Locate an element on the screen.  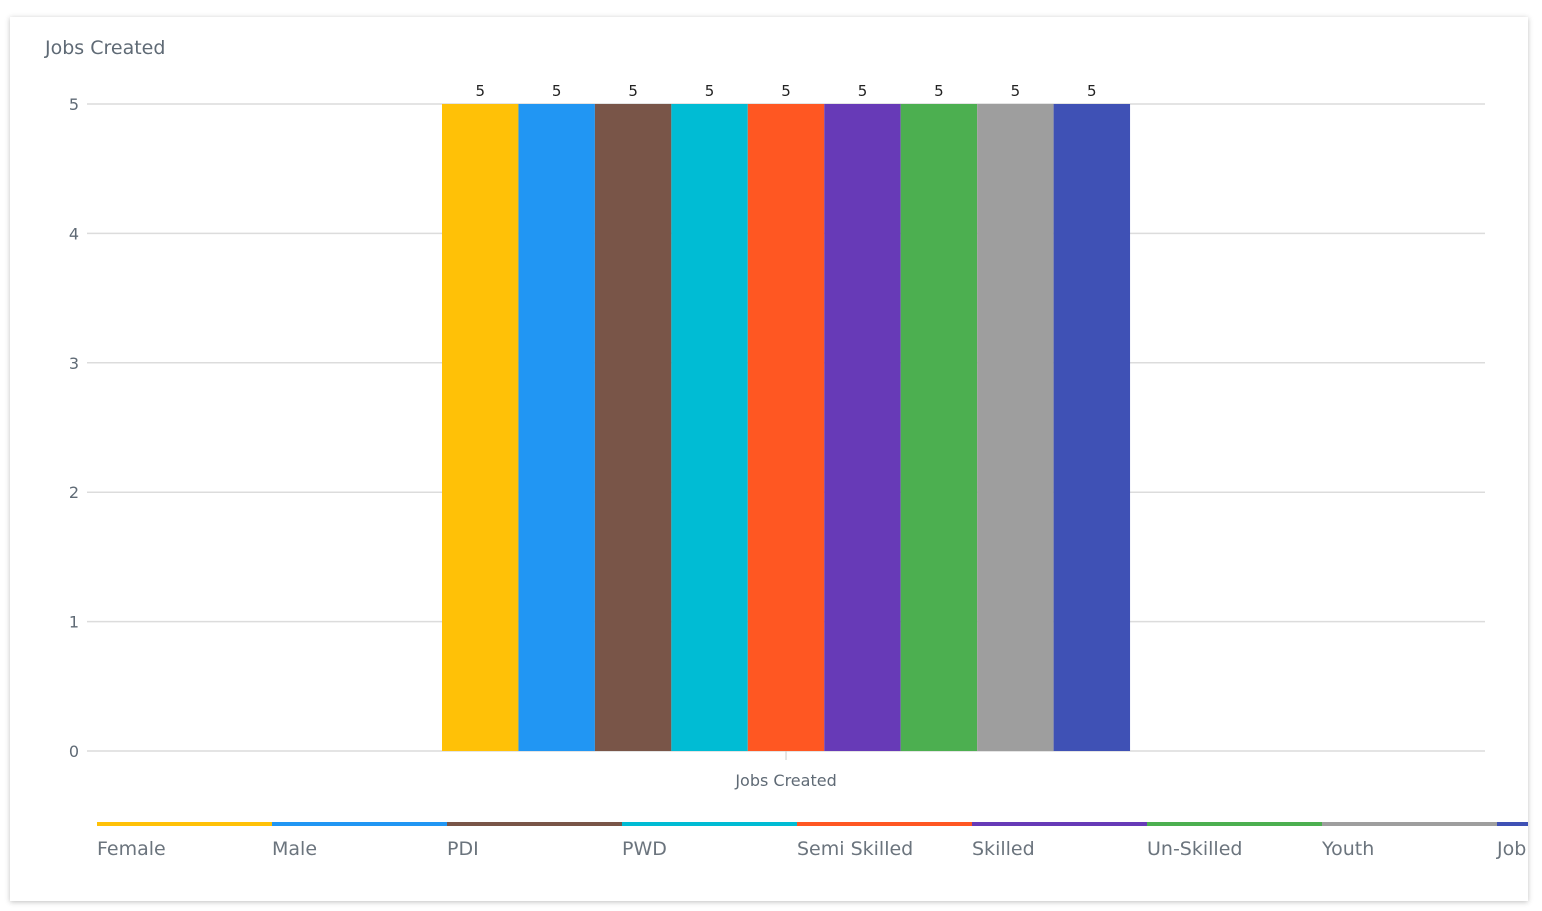
legend-item: Semi Skilled is located at coordinates (884, 841).